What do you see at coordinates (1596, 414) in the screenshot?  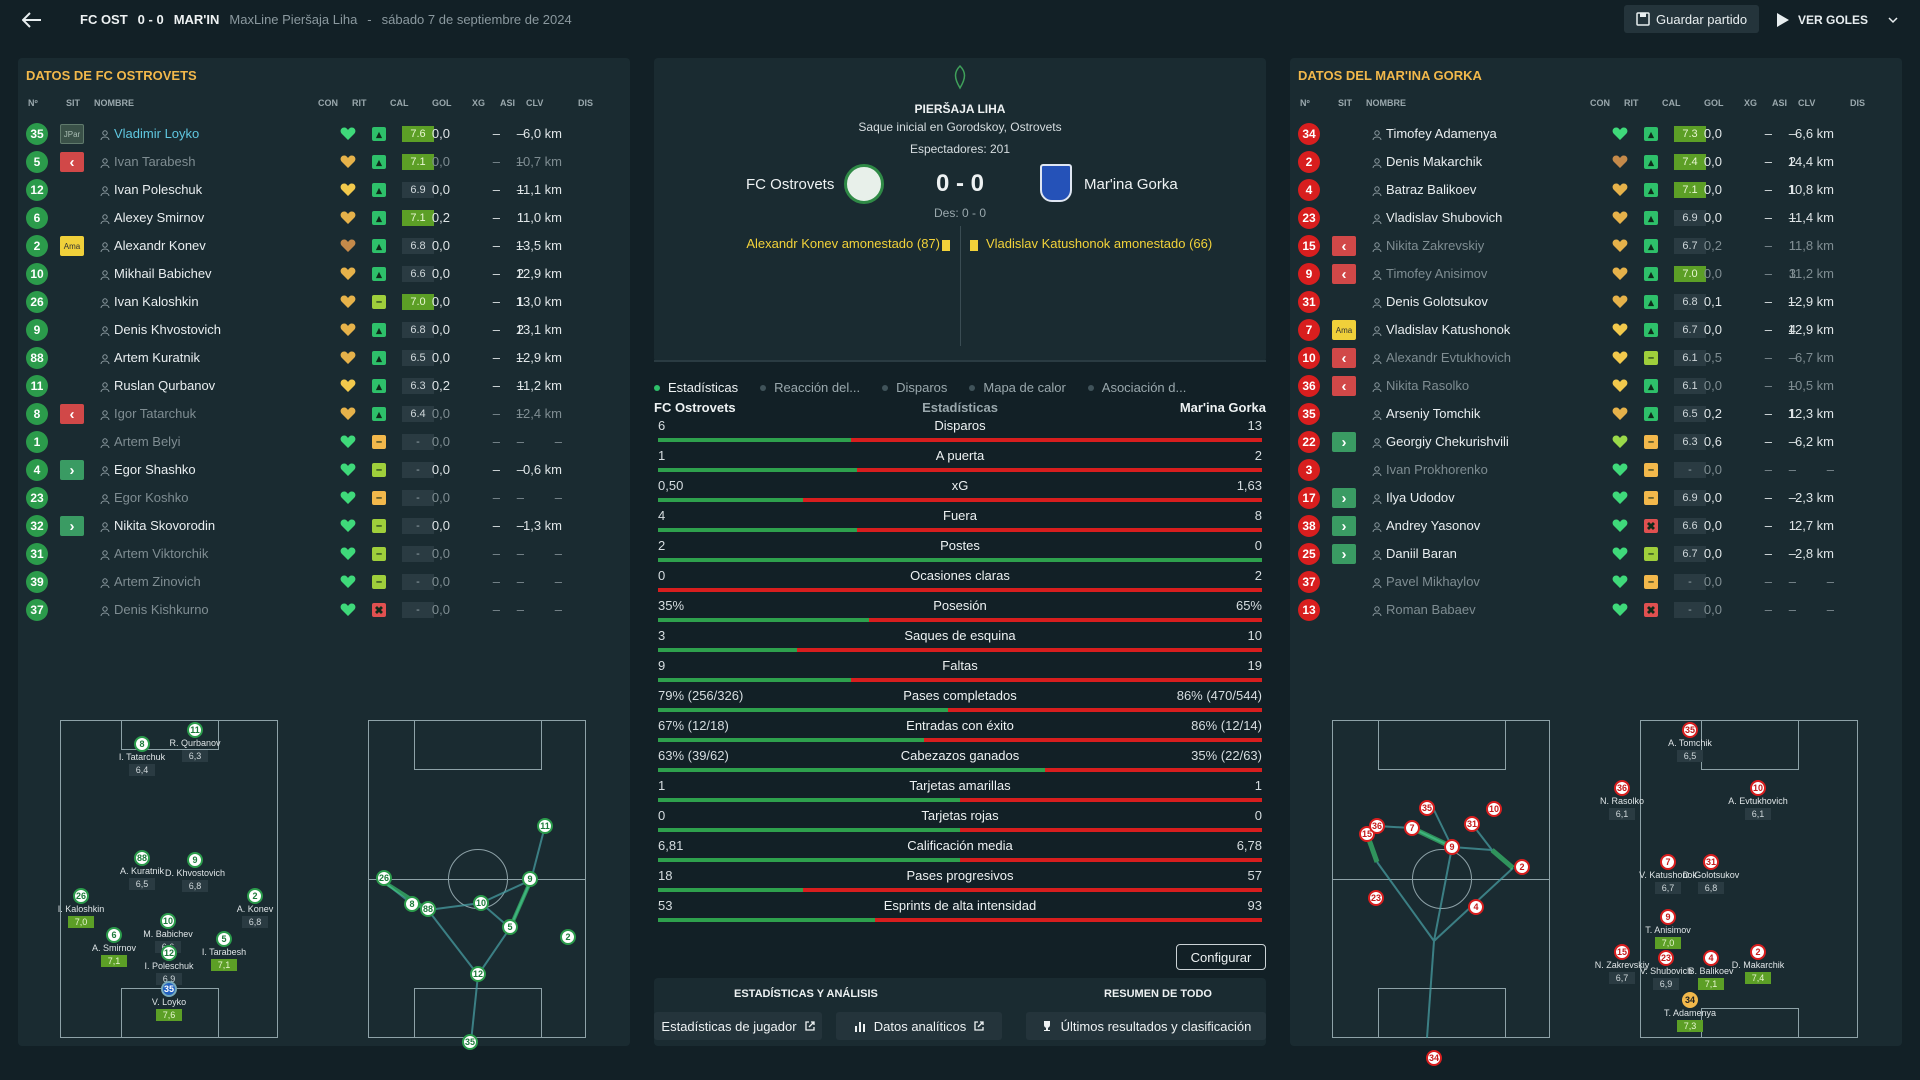 I see `player-row: 35 Arseniy Tomchik ▴ 6.5 0,2 – 1 12,3 km` at bounding box center [1596, 414].